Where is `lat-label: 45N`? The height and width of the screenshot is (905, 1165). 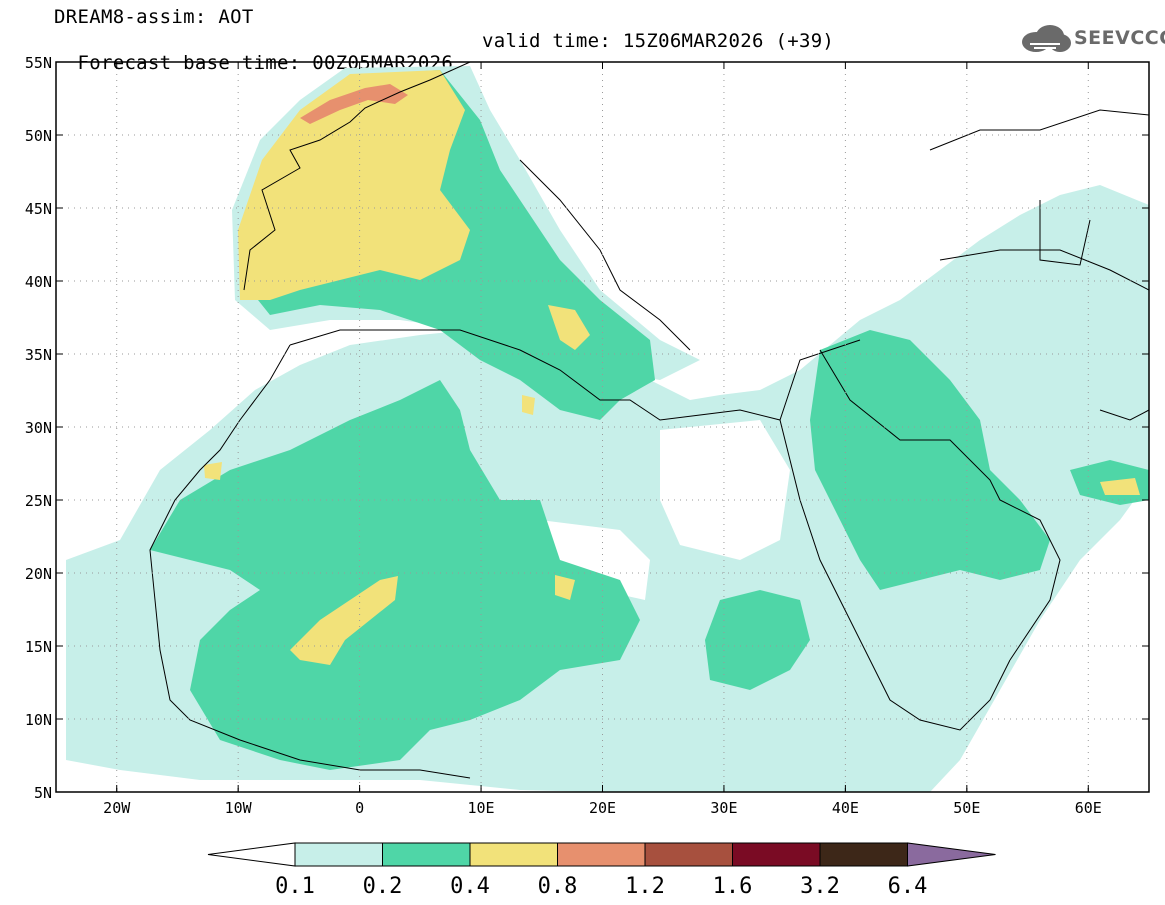
lat-label: 45N is located at coordinates (38, 209).